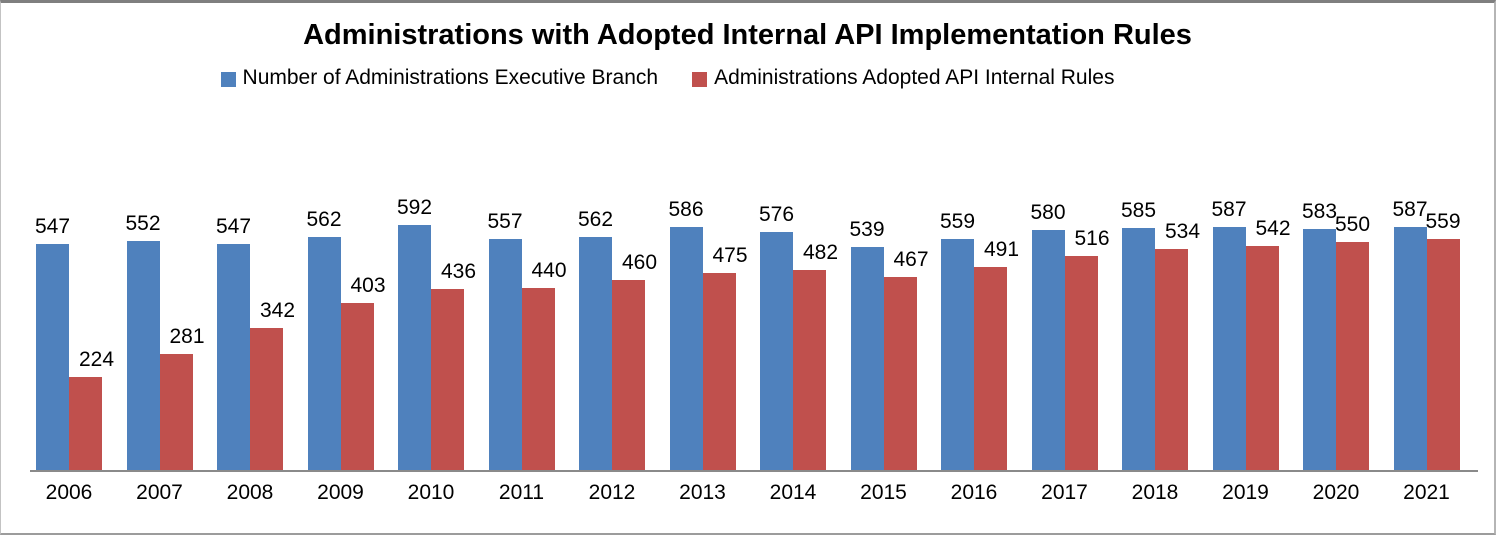 The image size is (1496, 535). Describe the element at coordinates (1319, 211) in the screenshot. I see `bar-value-label: 583` at that location.